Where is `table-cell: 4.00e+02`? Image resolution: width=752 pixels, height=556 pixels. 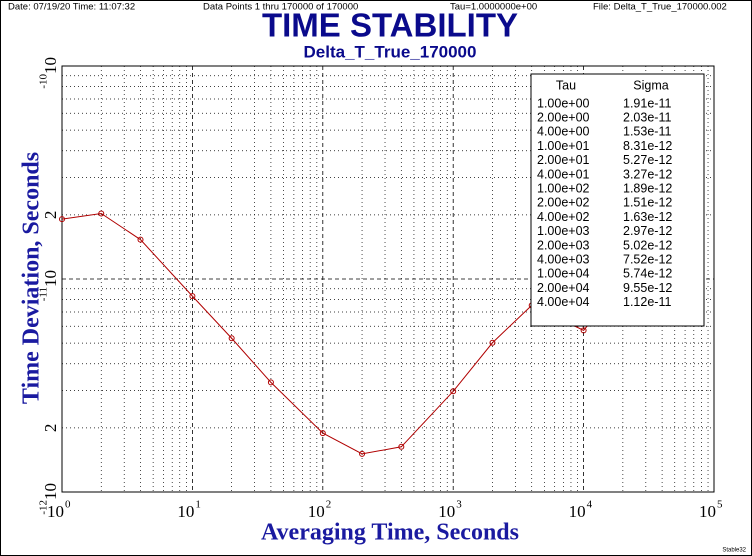 table-cell: 4.00e+02 is located at coordinates (563, 217).